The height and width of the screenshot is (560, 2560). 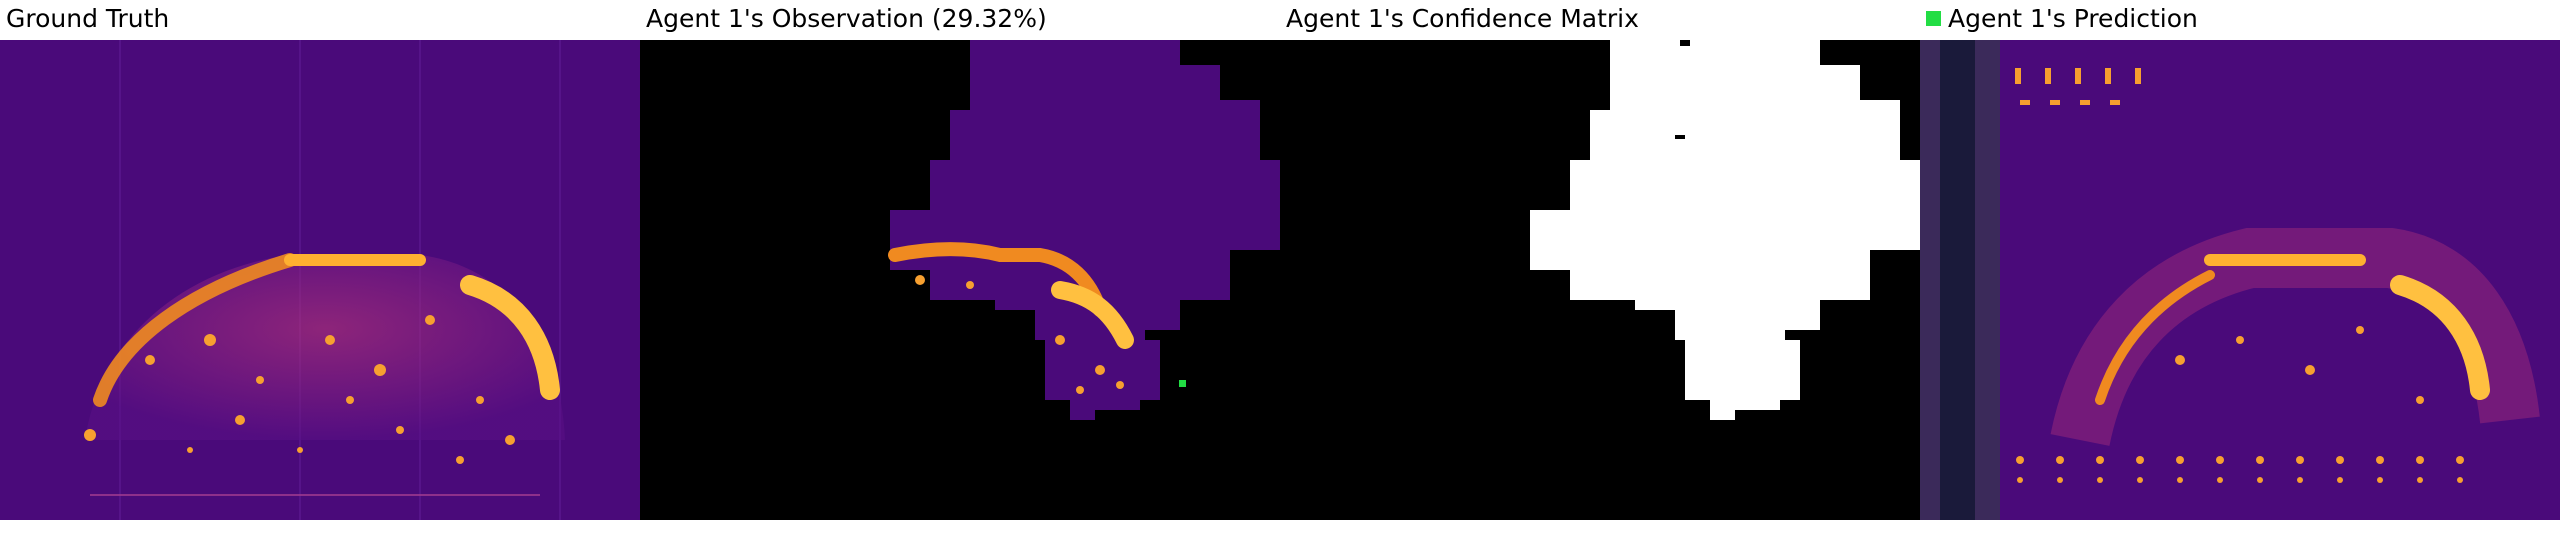 I want to click on panel-title: Agent 1's Observation (29.32%), so click(x=846, y=18).